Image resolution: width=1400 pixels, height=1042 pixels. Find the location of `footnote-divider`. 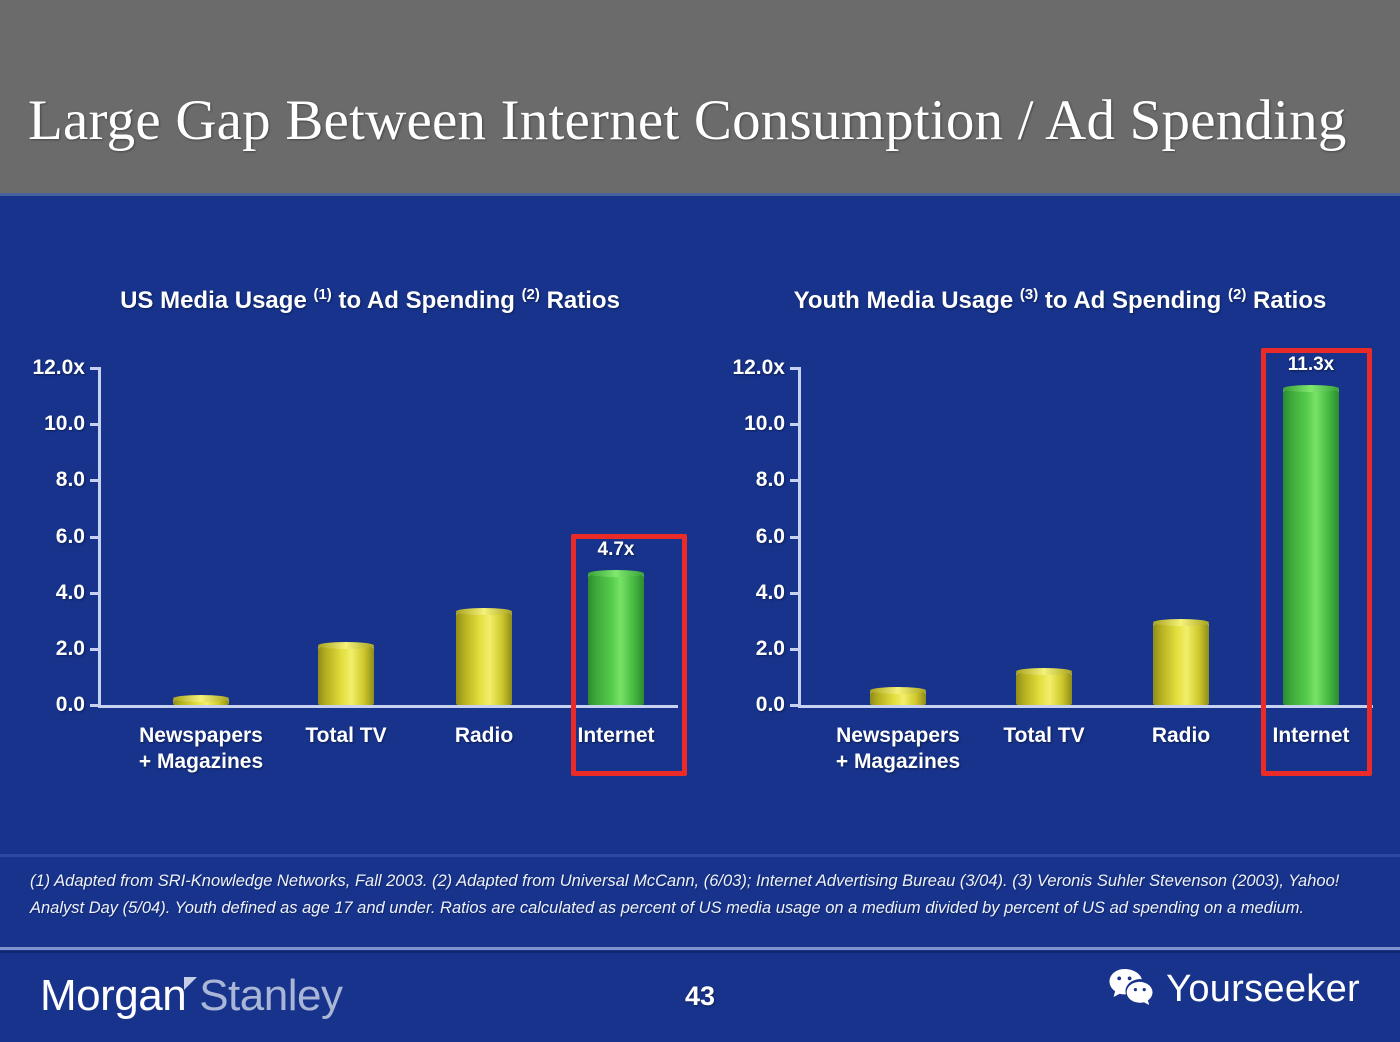

footnote-divider is located at coordinates (700, 855).